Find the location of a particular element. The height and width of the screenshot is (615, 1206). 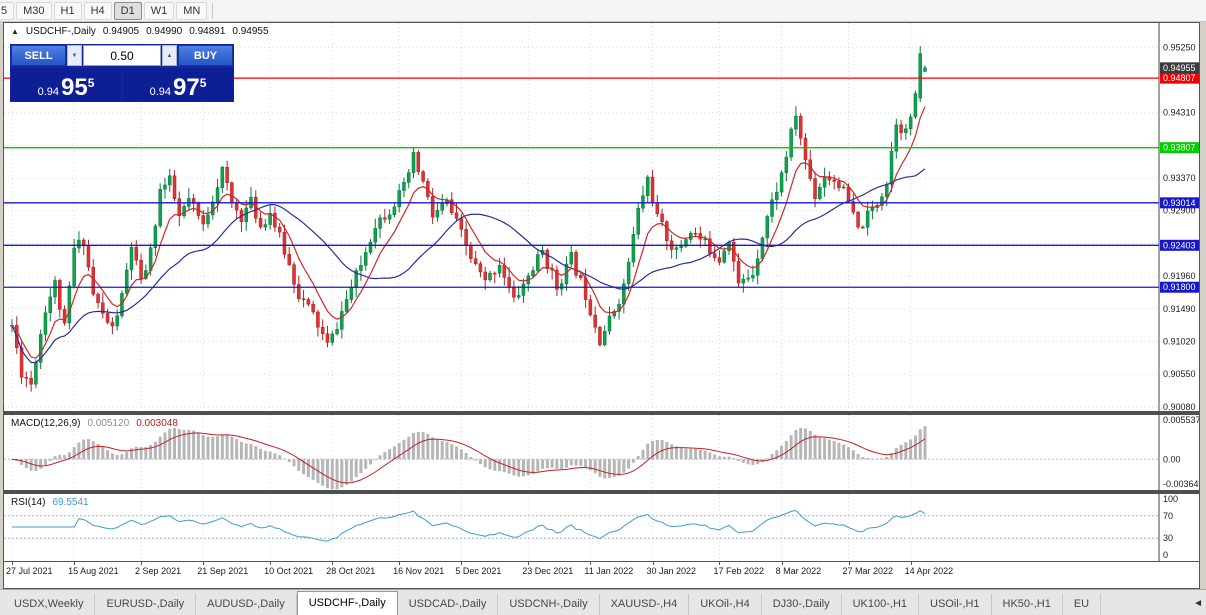

svg-text: 0.91020 is located at coordinates (1179, 341).